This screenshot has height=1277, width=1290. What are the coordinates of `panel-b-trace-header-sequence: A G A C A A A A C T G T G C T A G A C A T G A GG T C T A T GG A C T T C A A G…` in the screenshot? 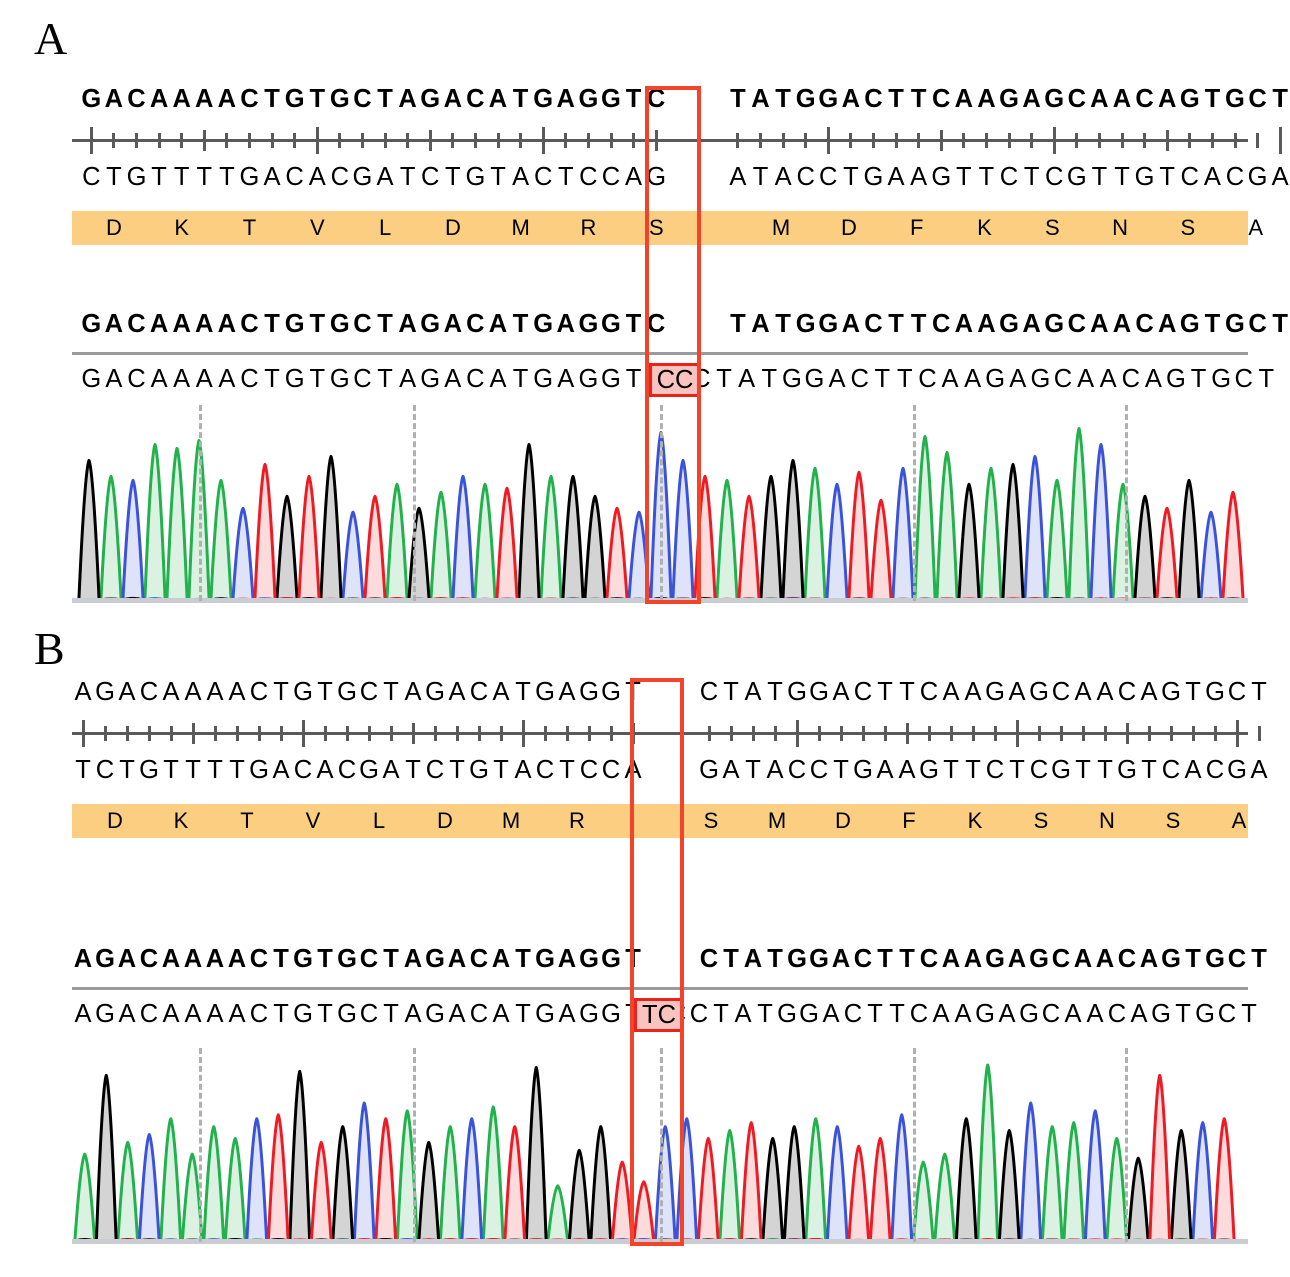 It's located at (669, 959).